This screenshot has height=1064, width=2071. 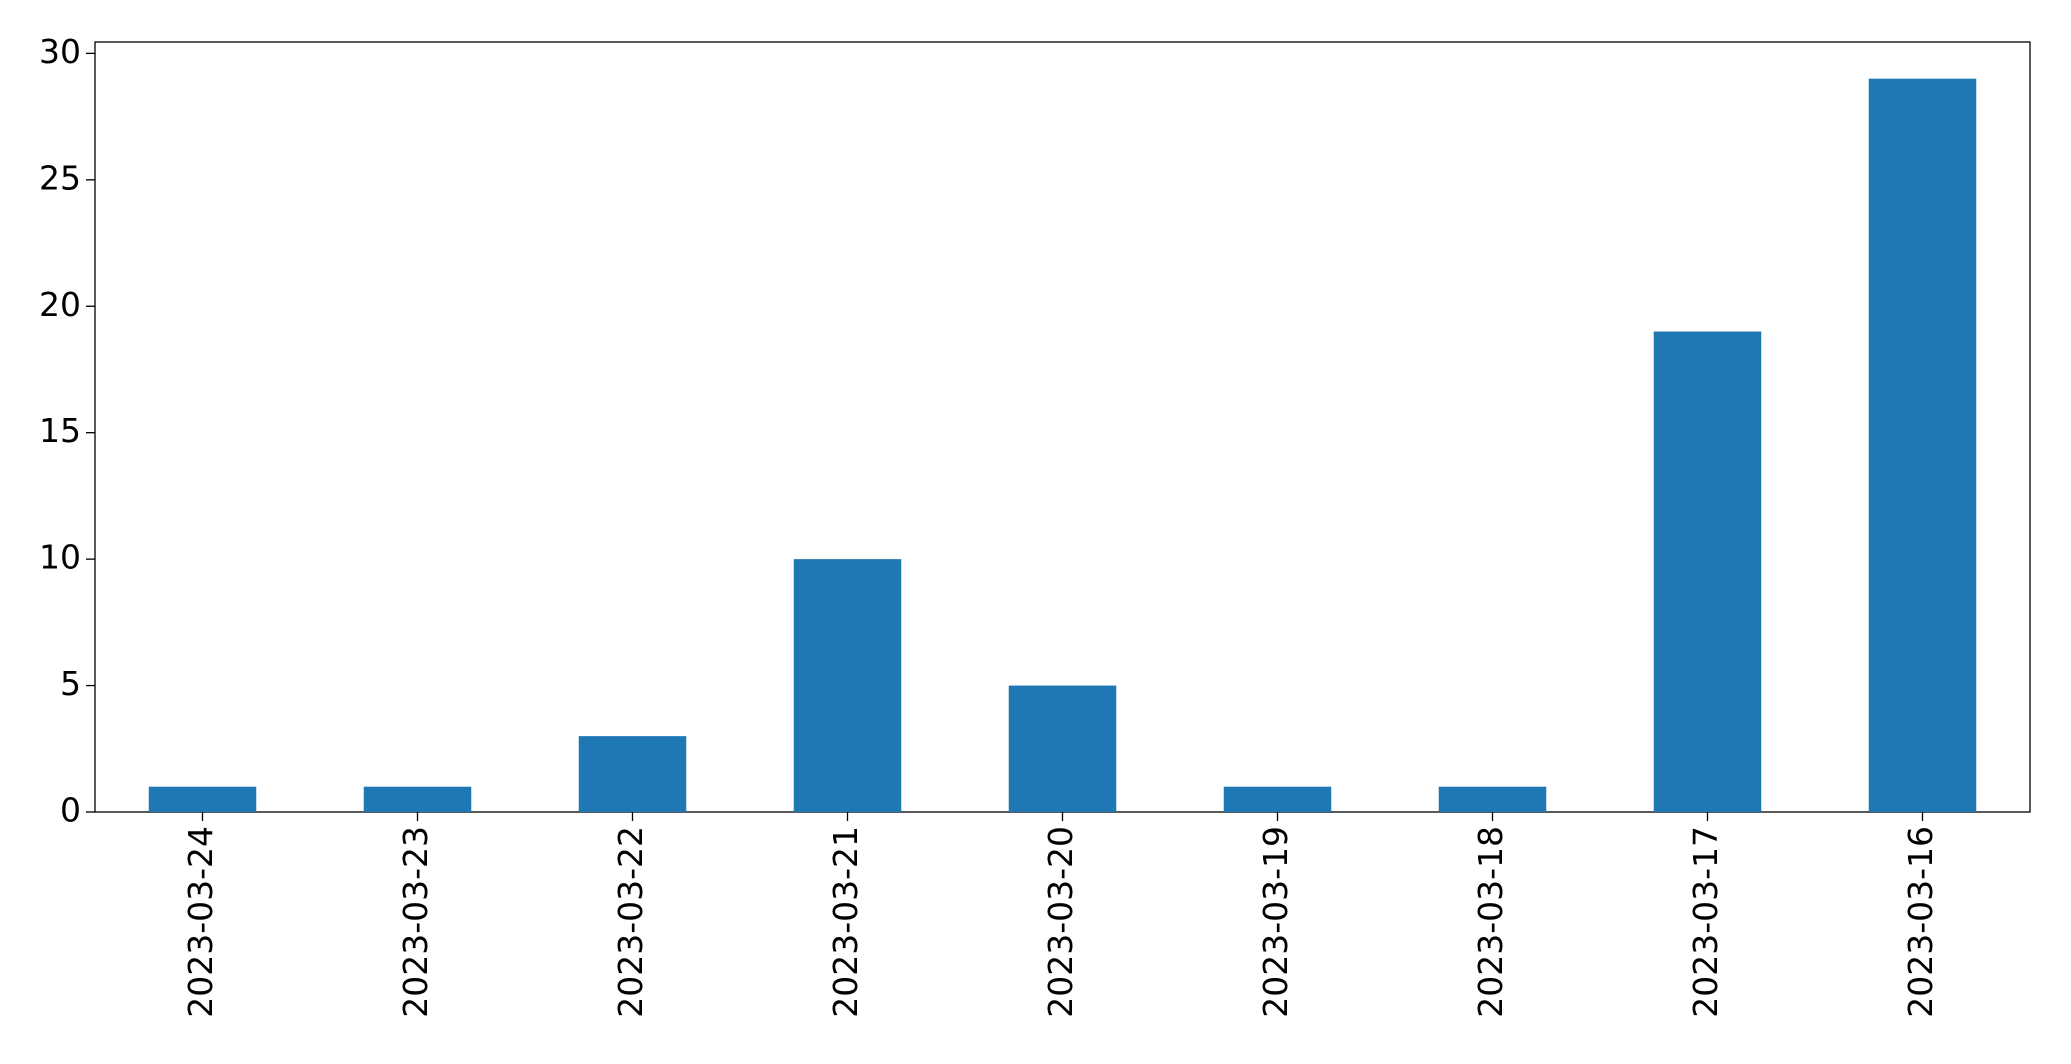 I want to click on y-tick-label: 15, so click(x=60, y=430).